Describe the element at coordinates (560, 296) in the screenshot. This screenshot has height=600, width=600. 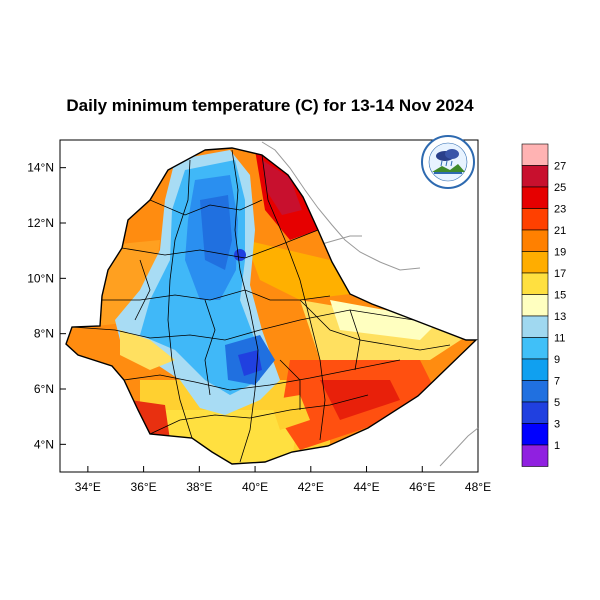
I see `colorbar-label: 15` at that location.